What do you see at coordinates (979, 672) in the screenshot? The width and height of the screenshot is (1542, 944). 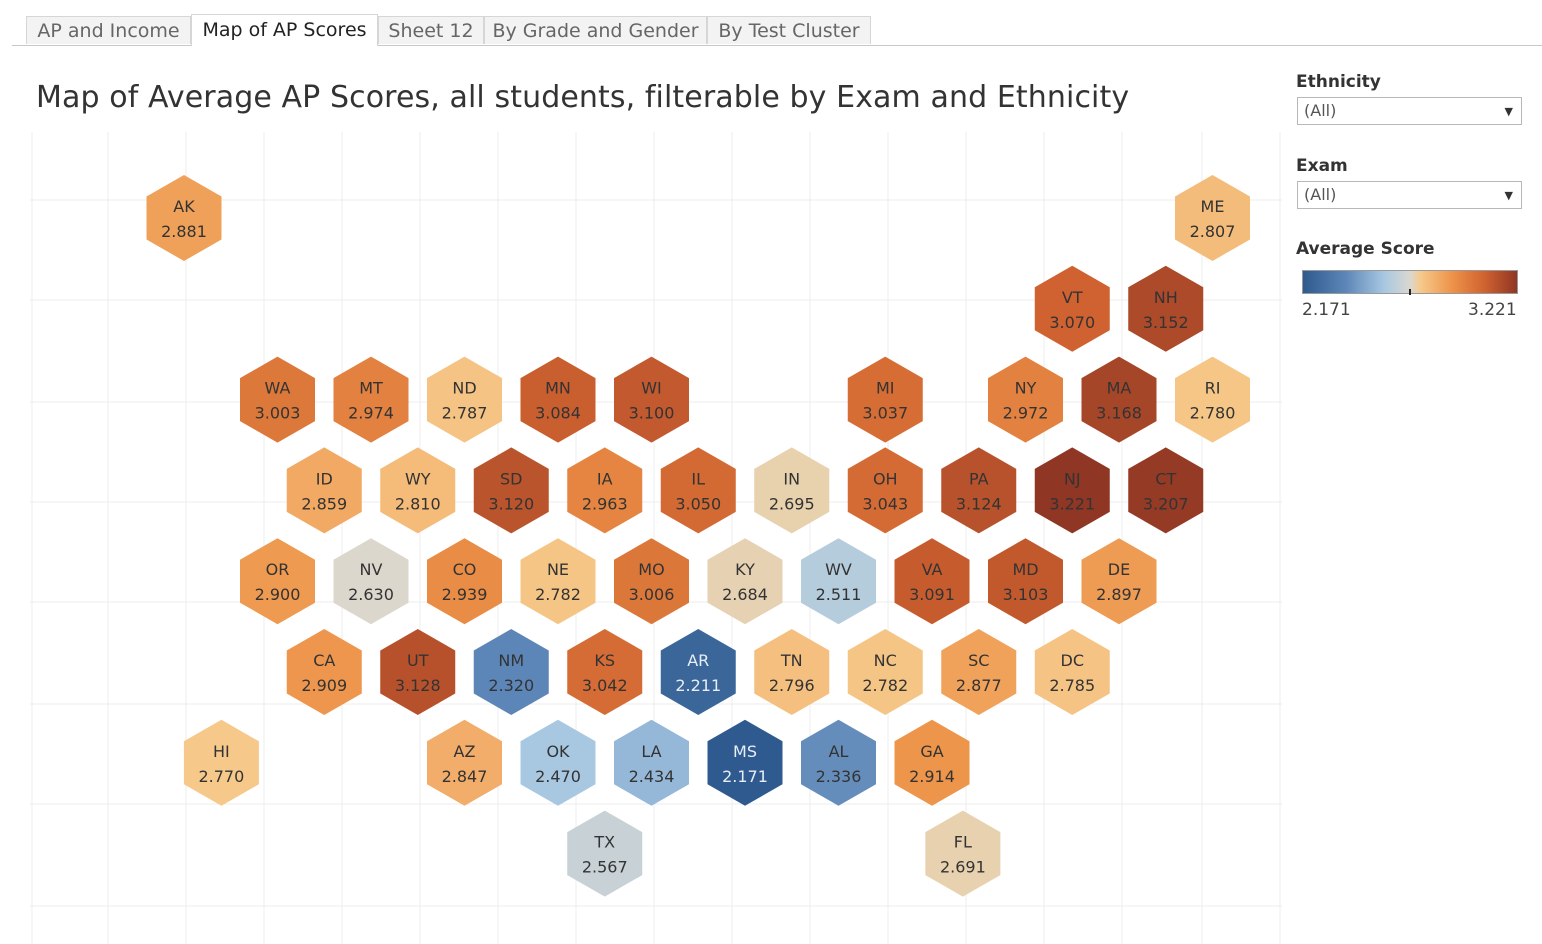 I see `state-hex-sc: SC 2.877` at bounding box center [979, 672].